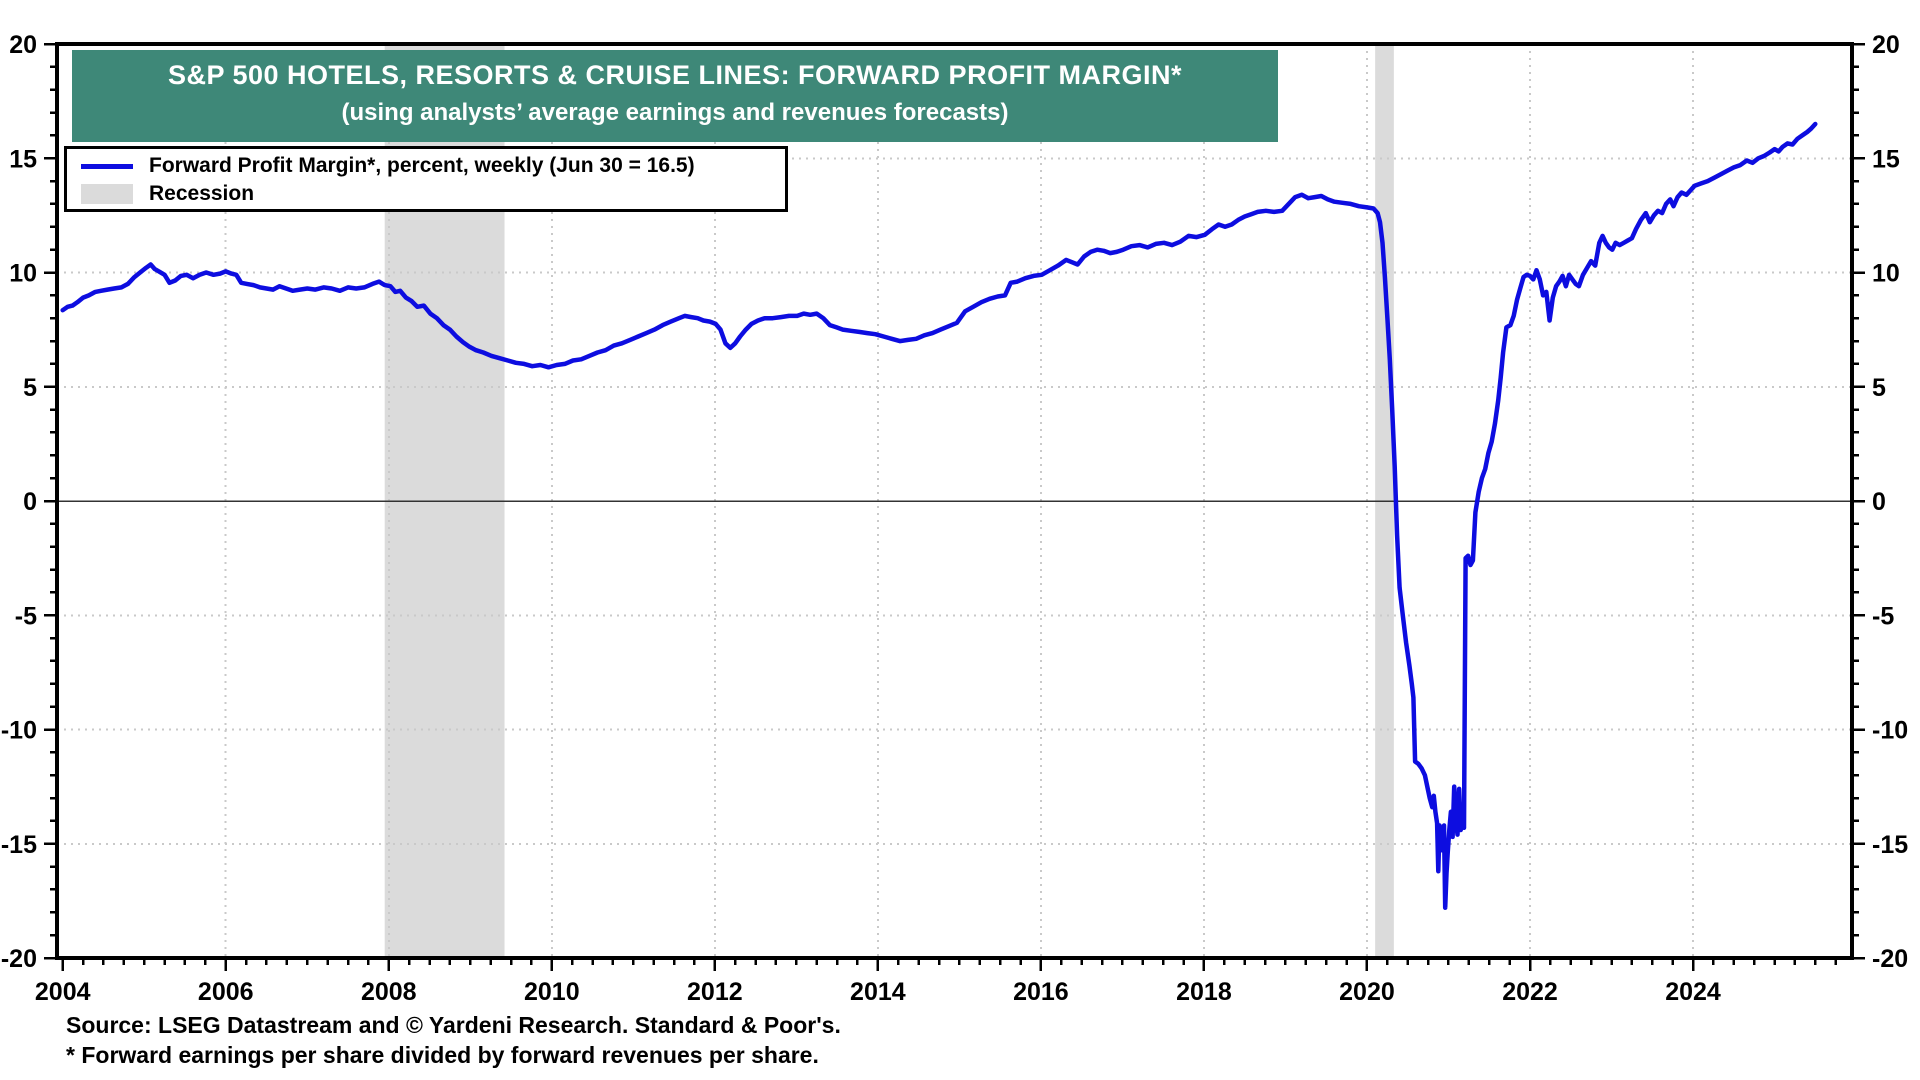 The height and width of the screenshot is (1080, 1920). What do you see at coordinates (30, 502) in the screenshot?
I see `y-axis-label-left: 0` at bounding box center [30, 502].